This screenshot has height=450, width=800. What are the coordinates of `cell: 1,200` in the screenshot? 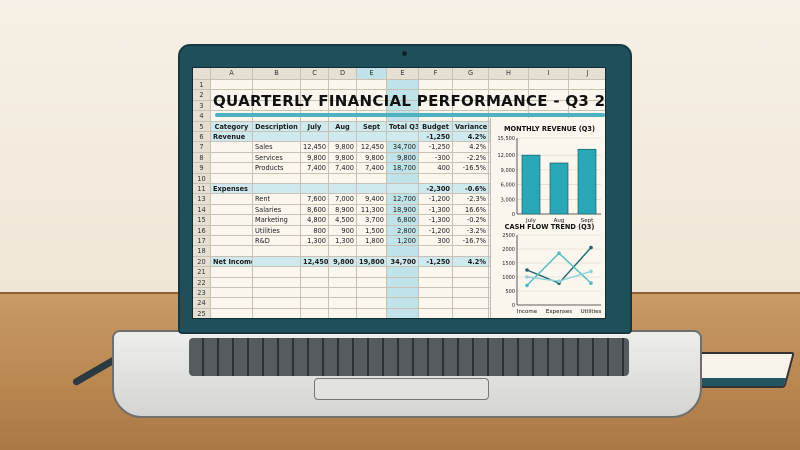 It's located at (403, 241).